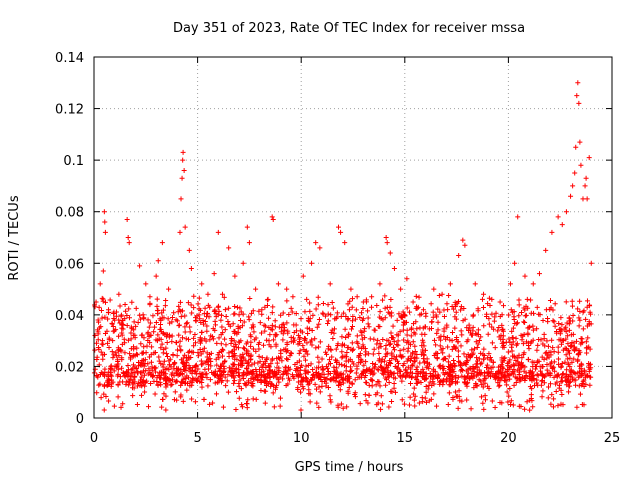 This screenshot has height=480, width=640. I want to click on x-tick-label: 0, so click(94, 438).